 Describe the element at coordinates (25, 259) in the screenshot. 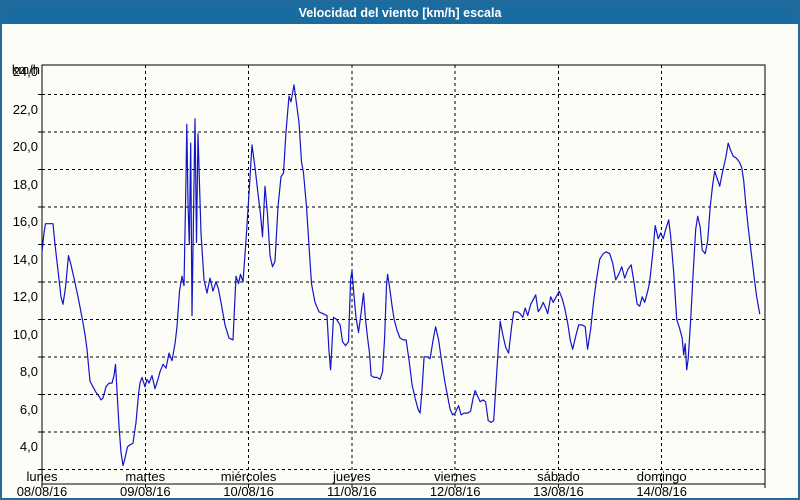

I see `y-axis-tick-label: 14,0` at that location.